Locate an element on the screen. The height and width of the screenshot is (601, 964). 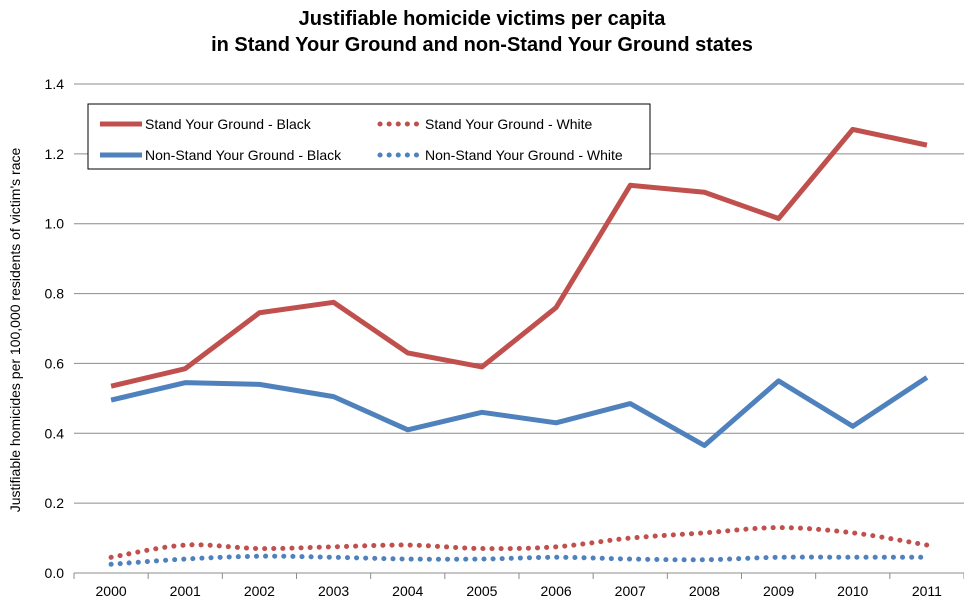
x-tick-label: 2009 is located at coordinates (778, 591).